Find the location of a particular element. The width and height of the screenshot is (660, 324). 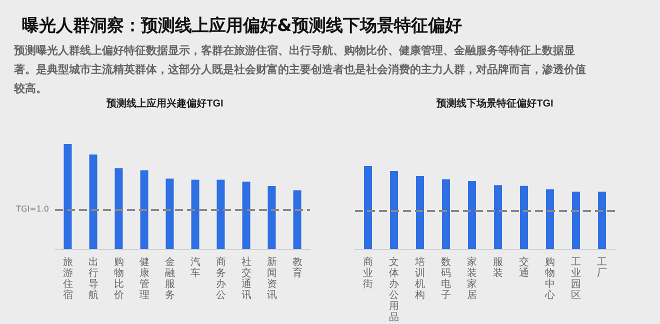

x-tick-label: 商业街 is located at coordinates (368, 273).